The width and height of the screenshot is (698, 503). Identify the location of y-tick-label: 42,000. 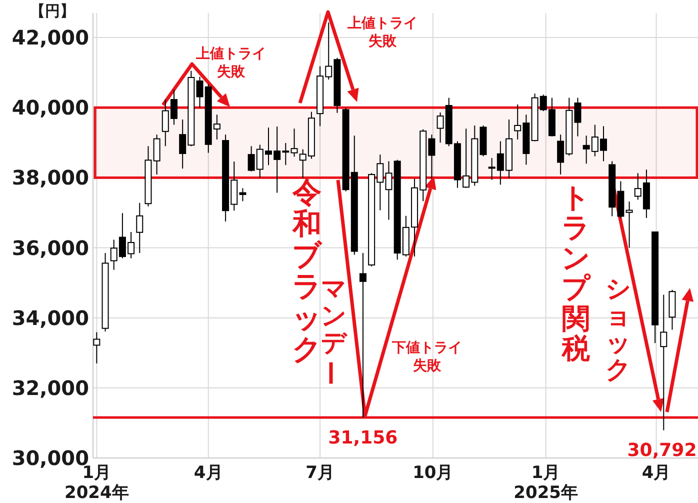
(50, 38).